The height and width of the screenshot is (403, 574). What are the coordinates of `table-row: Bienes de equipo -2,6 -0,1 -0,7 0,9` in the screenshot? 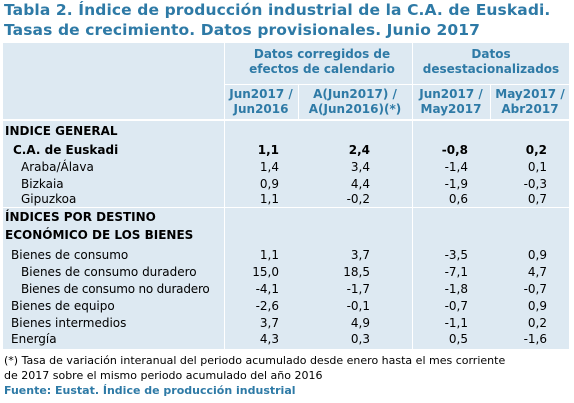 It's located at (279, 306).